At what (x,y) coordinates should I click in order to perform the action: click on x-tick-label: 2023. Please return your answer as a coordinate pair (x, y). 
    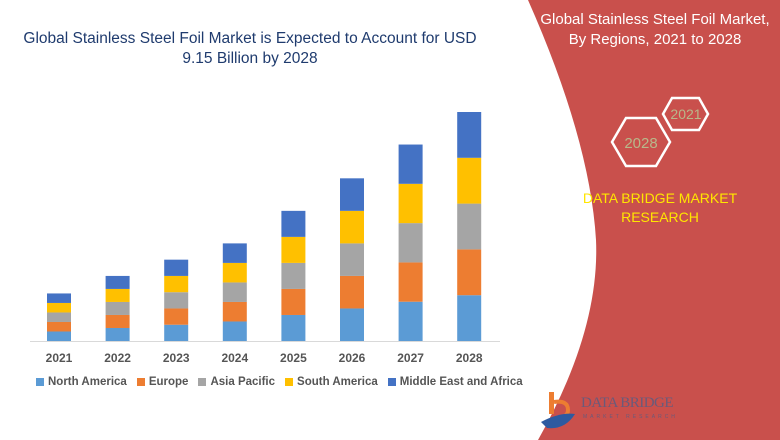
    Looking at the image, I should click on (176, 358).